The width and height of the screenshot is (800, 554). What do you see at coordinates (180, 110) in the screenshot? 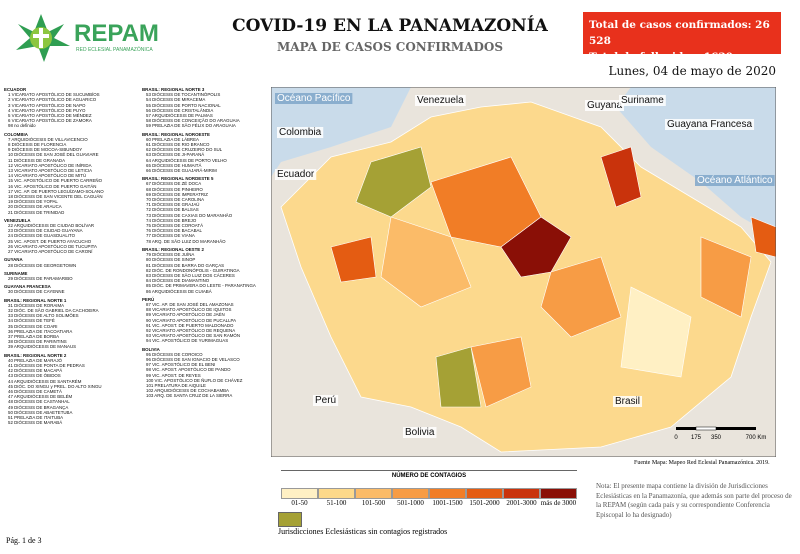
I see `diocese-item: 56 DIÓCESIS DE CRISTALÂNDIA` at bounding box center [180, 110].